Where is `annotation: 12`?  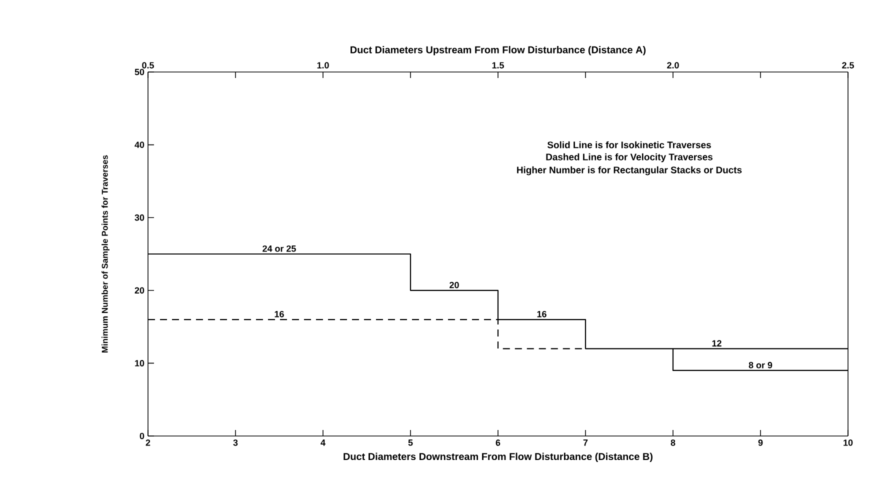 annotation: 12 is located at coordinates (717, 343).